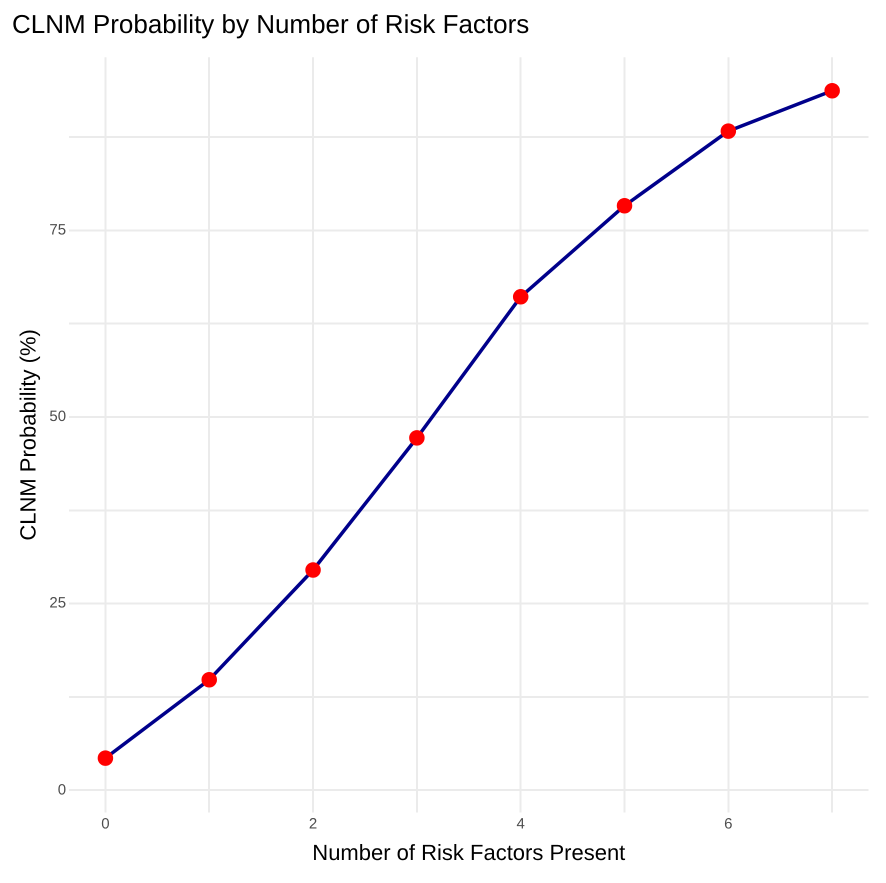 The height and width of the screenshot is (883, 886). Describe the element at coordinates (57, 230) in the screenshot. I see `y-tick-label: 75` at that location.